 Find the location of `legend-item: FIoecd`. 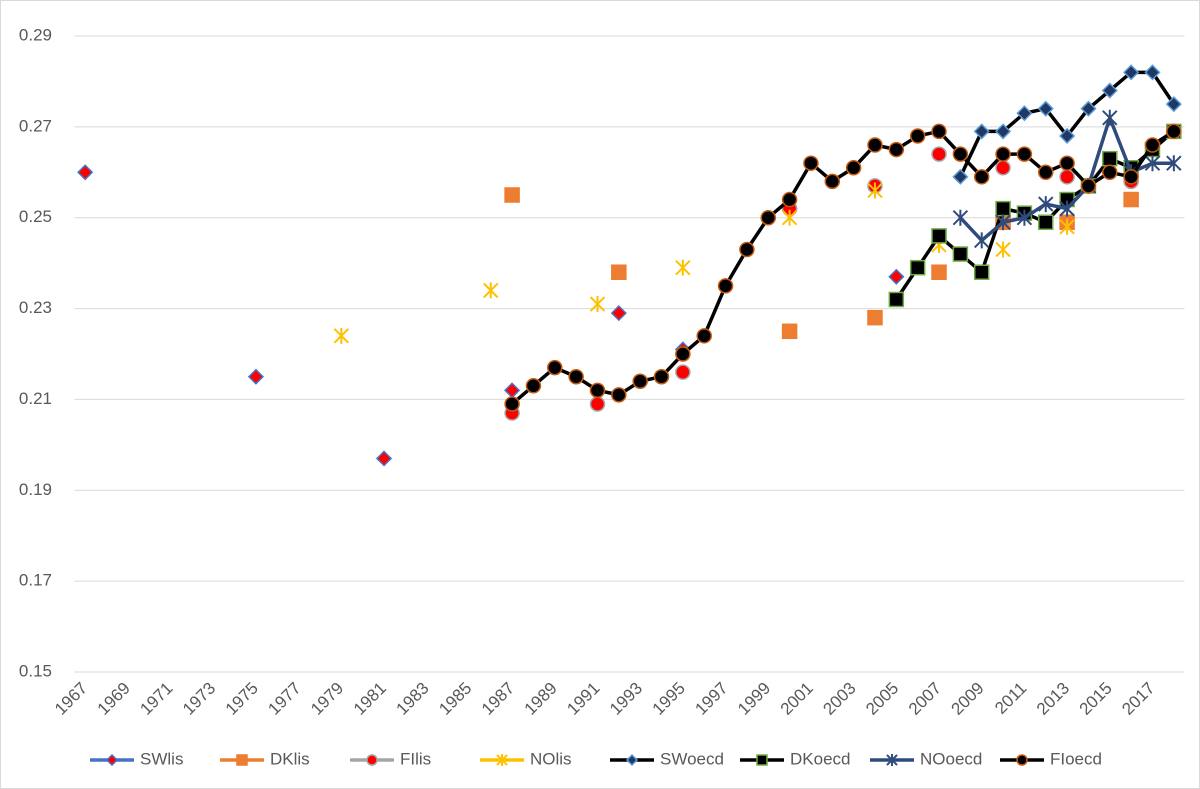

legend-item: FIoecd is located at coordinates (1051, 758).